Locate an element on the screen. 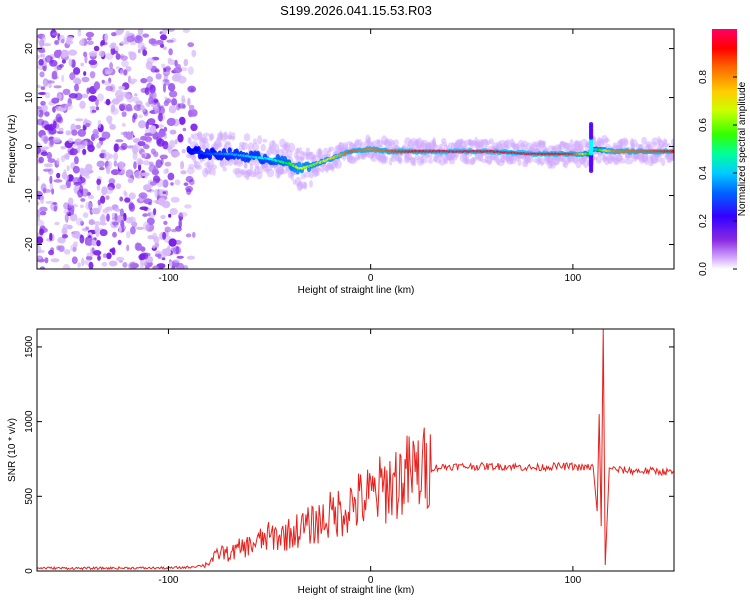 Image resolution: width=750 pixels, height=600 pixels. y-tick-label: 0 is located at coordinates (29, 571).